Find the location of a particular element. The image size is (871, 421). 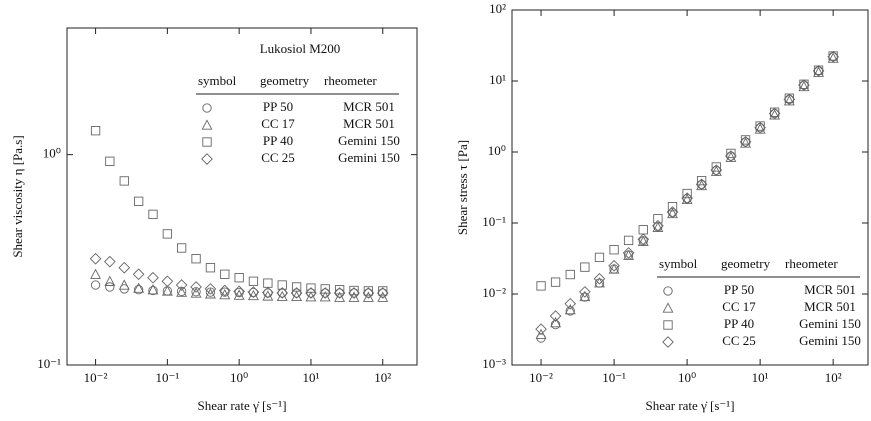

x-tick-label: 10⁰ is located at coordinates (239, 377).